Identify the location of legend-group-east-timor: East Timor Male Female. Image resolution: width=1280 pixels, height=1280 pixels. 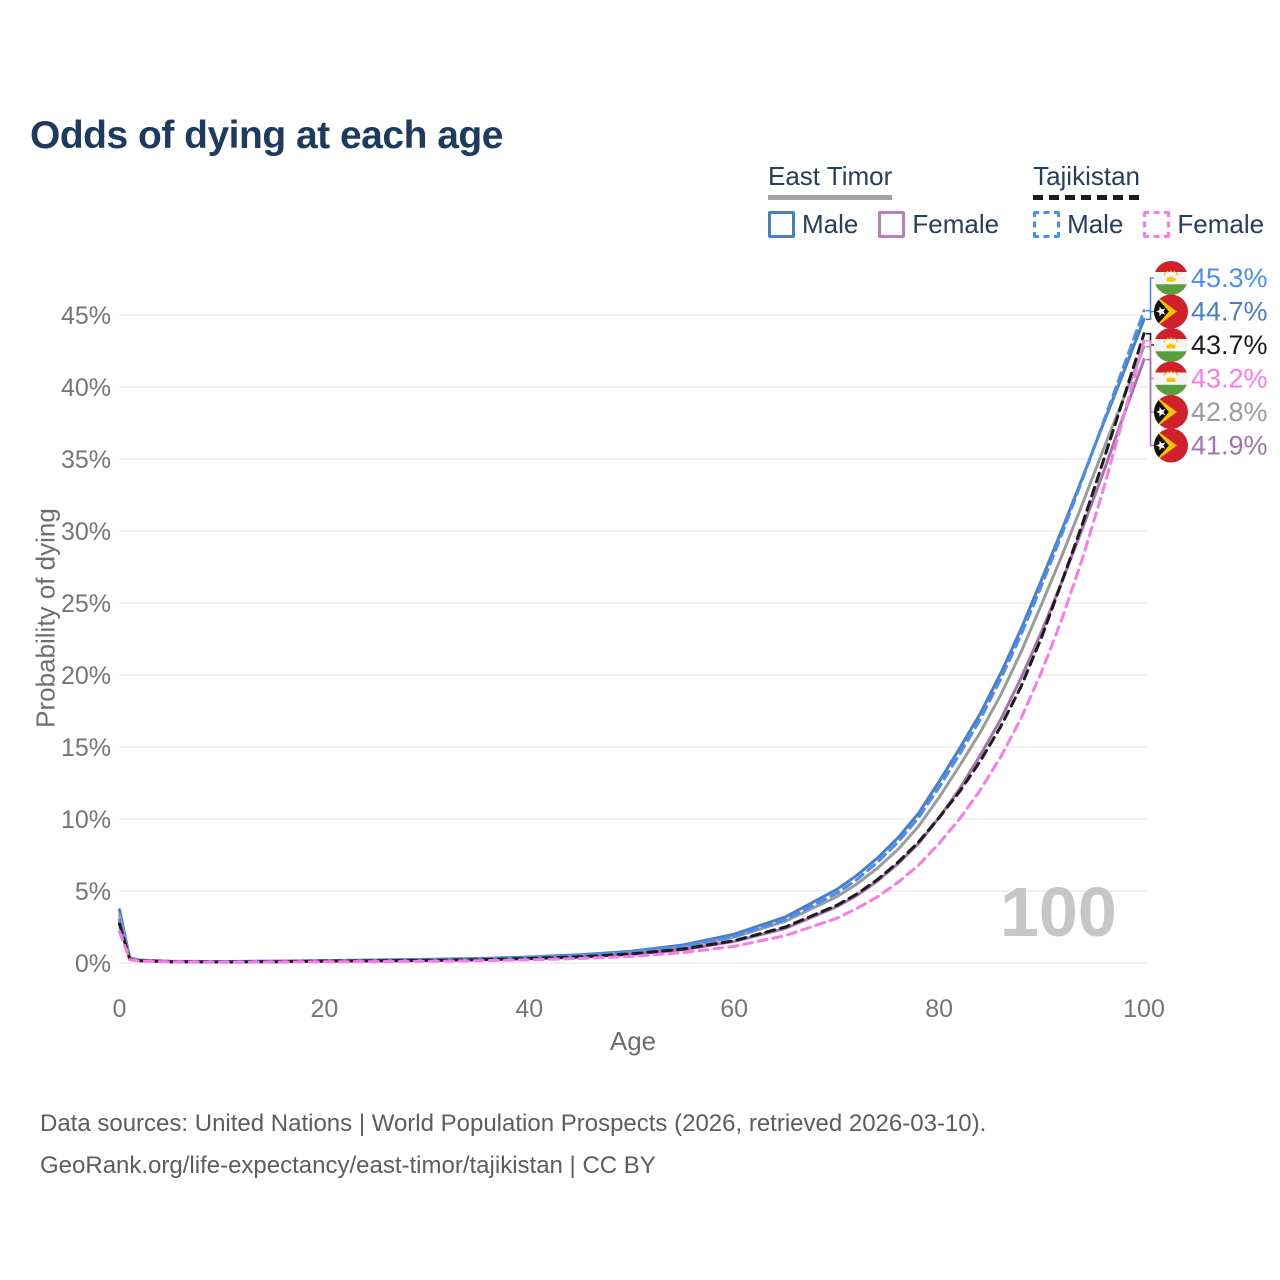
(883, 200).